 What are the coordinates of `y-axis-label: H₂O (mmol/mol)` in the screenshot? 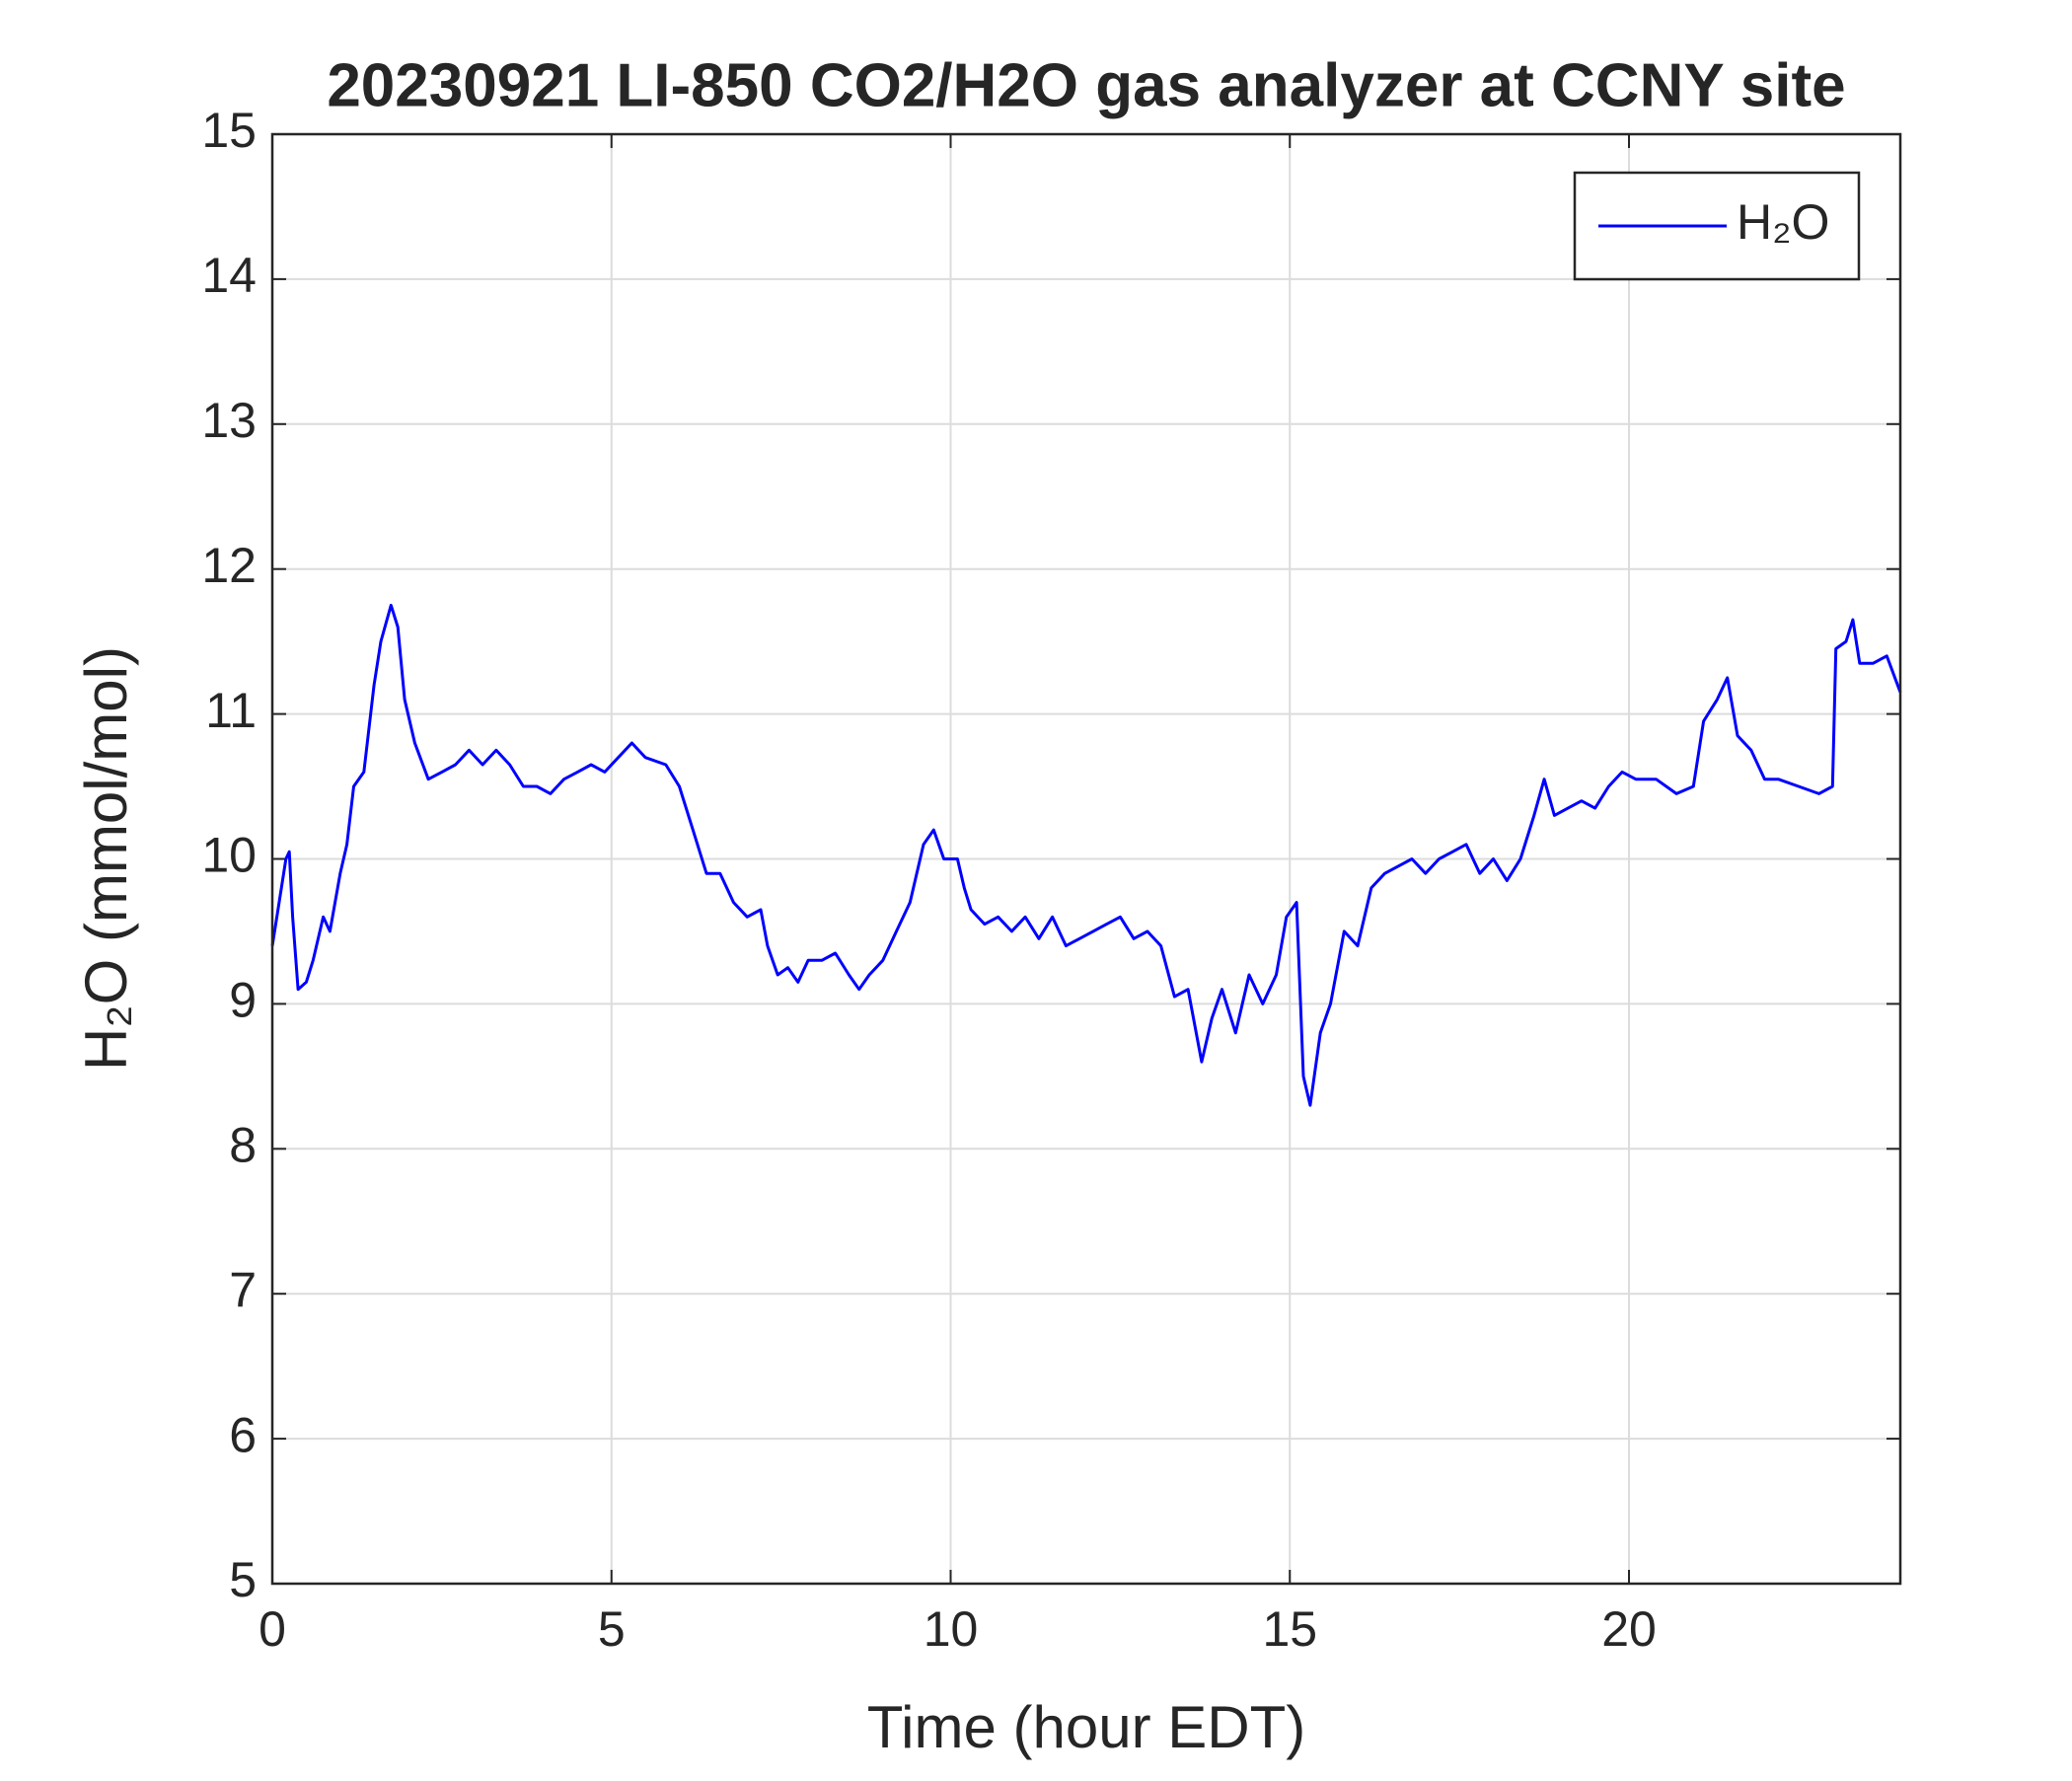 It's located at (106, 859).